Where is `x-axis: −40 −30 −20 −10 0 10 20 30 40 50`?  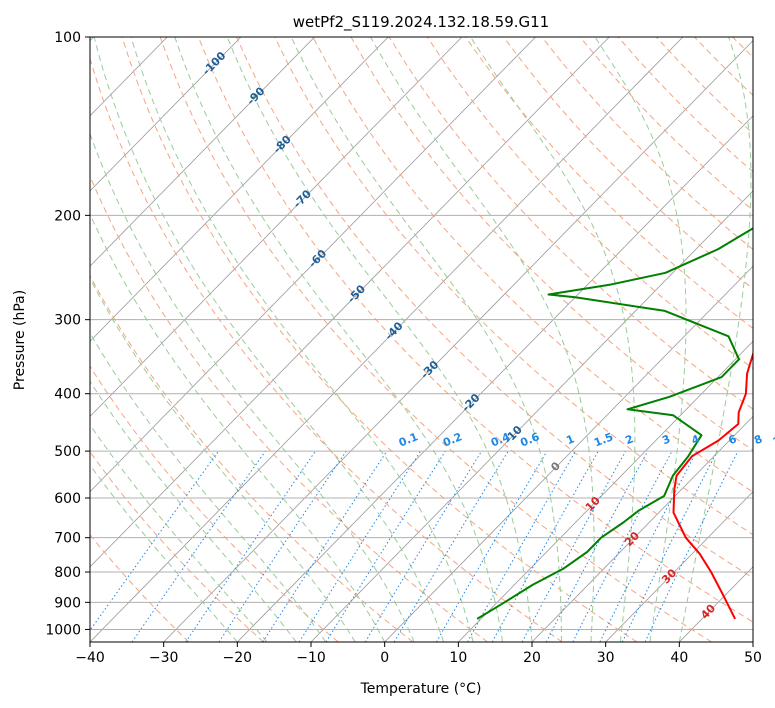 x-axis: −40 −30 −20 −10 0 10 20 30 40 50 is located at coordinates (418, 654).